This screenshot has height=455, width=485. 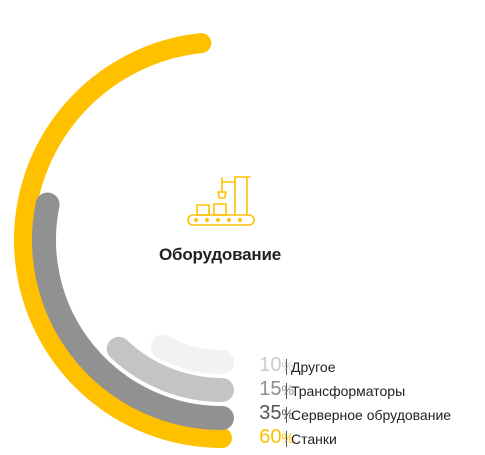 I want to click on legend-percent: 35%, so click(x=265, y=413).